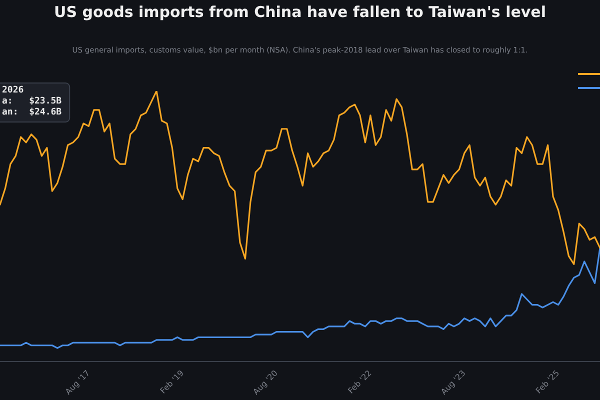 Image resolution: width=600 pixels, height=400 pixels. What do you see at coordinates (13, 90) in the screenshot?
I see `annotation: 2026` at bounding box center [13, 90].